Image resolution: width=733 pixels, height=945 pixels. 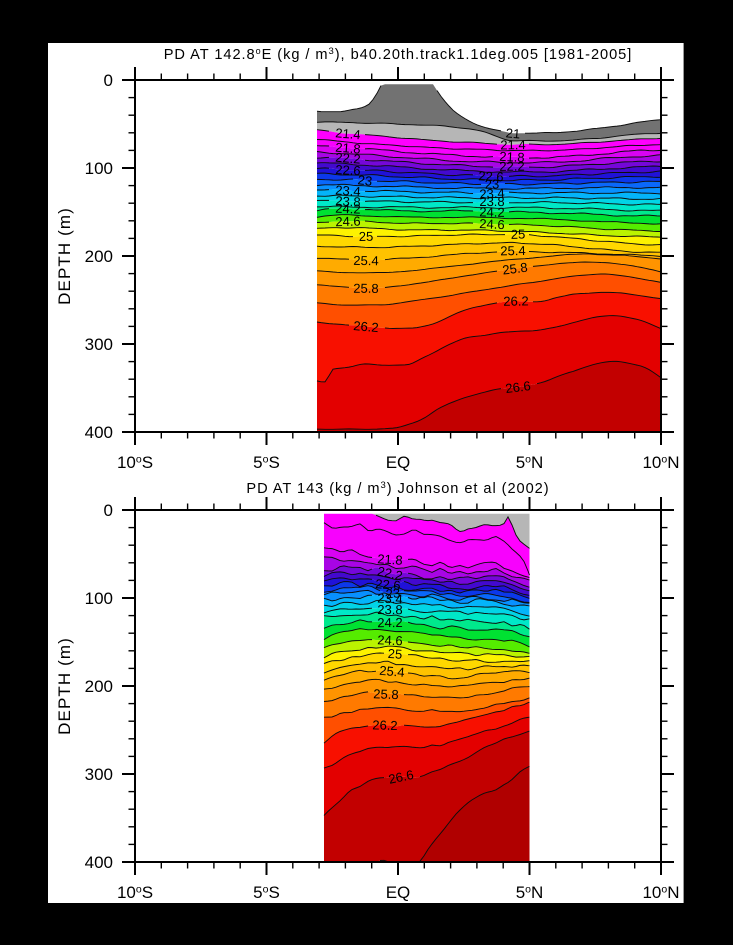 I want to click on svg-text: 21, so click(x=513, y=133).